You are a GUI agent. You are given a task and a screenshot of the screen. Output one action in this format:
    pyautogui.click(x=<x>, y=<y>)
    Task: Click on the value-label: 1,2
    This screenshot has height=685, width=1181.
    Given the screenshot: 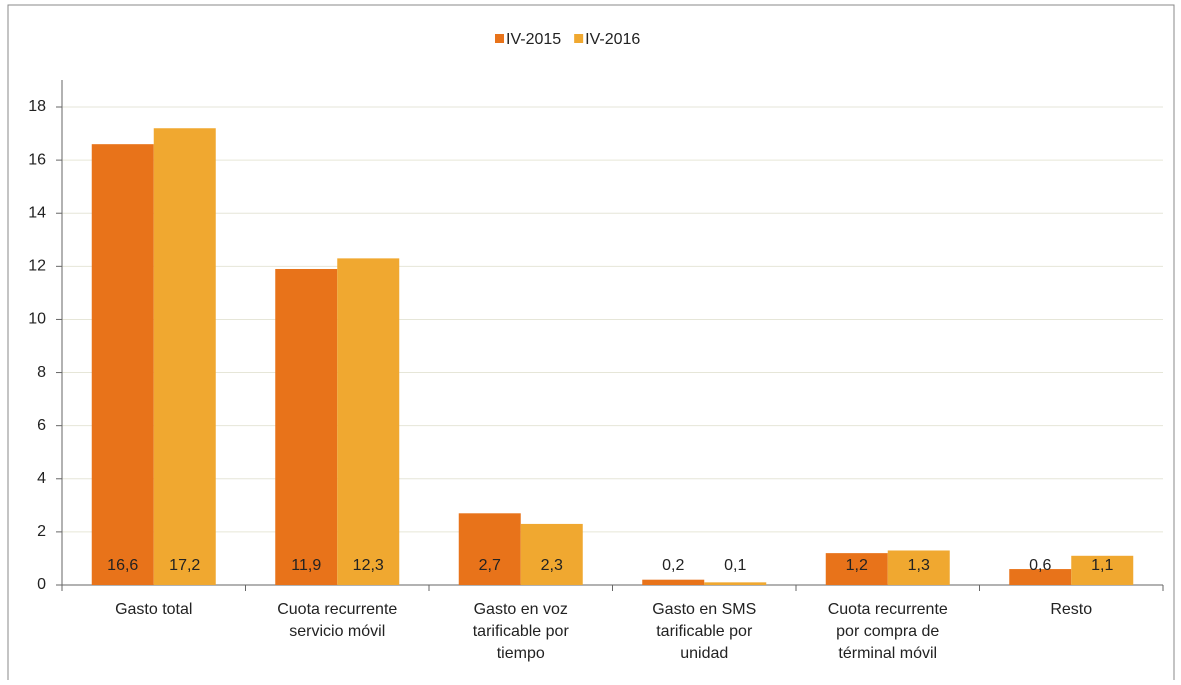 What is the action you would take?
    pyautogui.click(x=857, y=565)
    